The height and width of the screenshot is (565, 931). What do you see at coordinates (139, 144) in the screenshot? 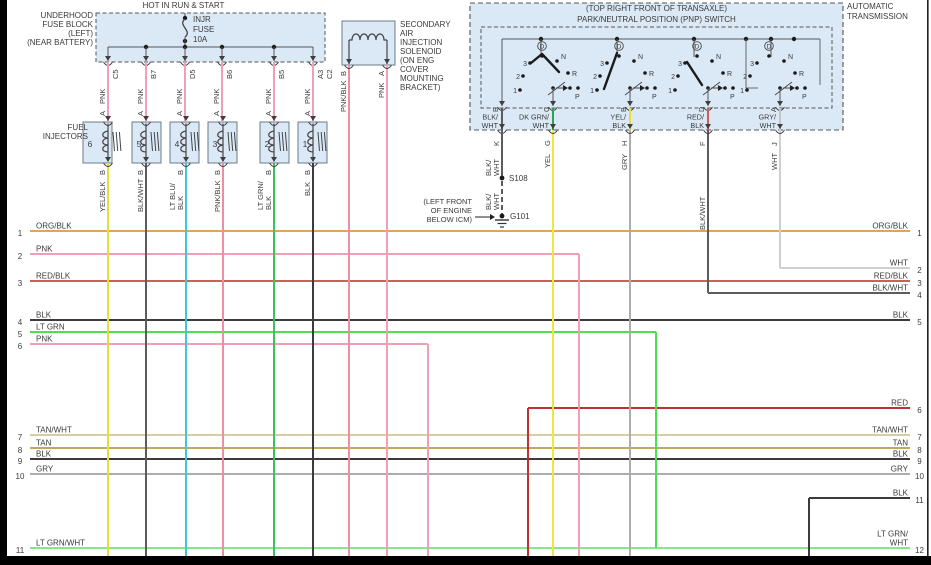
I see `injector-number: 5` at bounding box center [139, 144].